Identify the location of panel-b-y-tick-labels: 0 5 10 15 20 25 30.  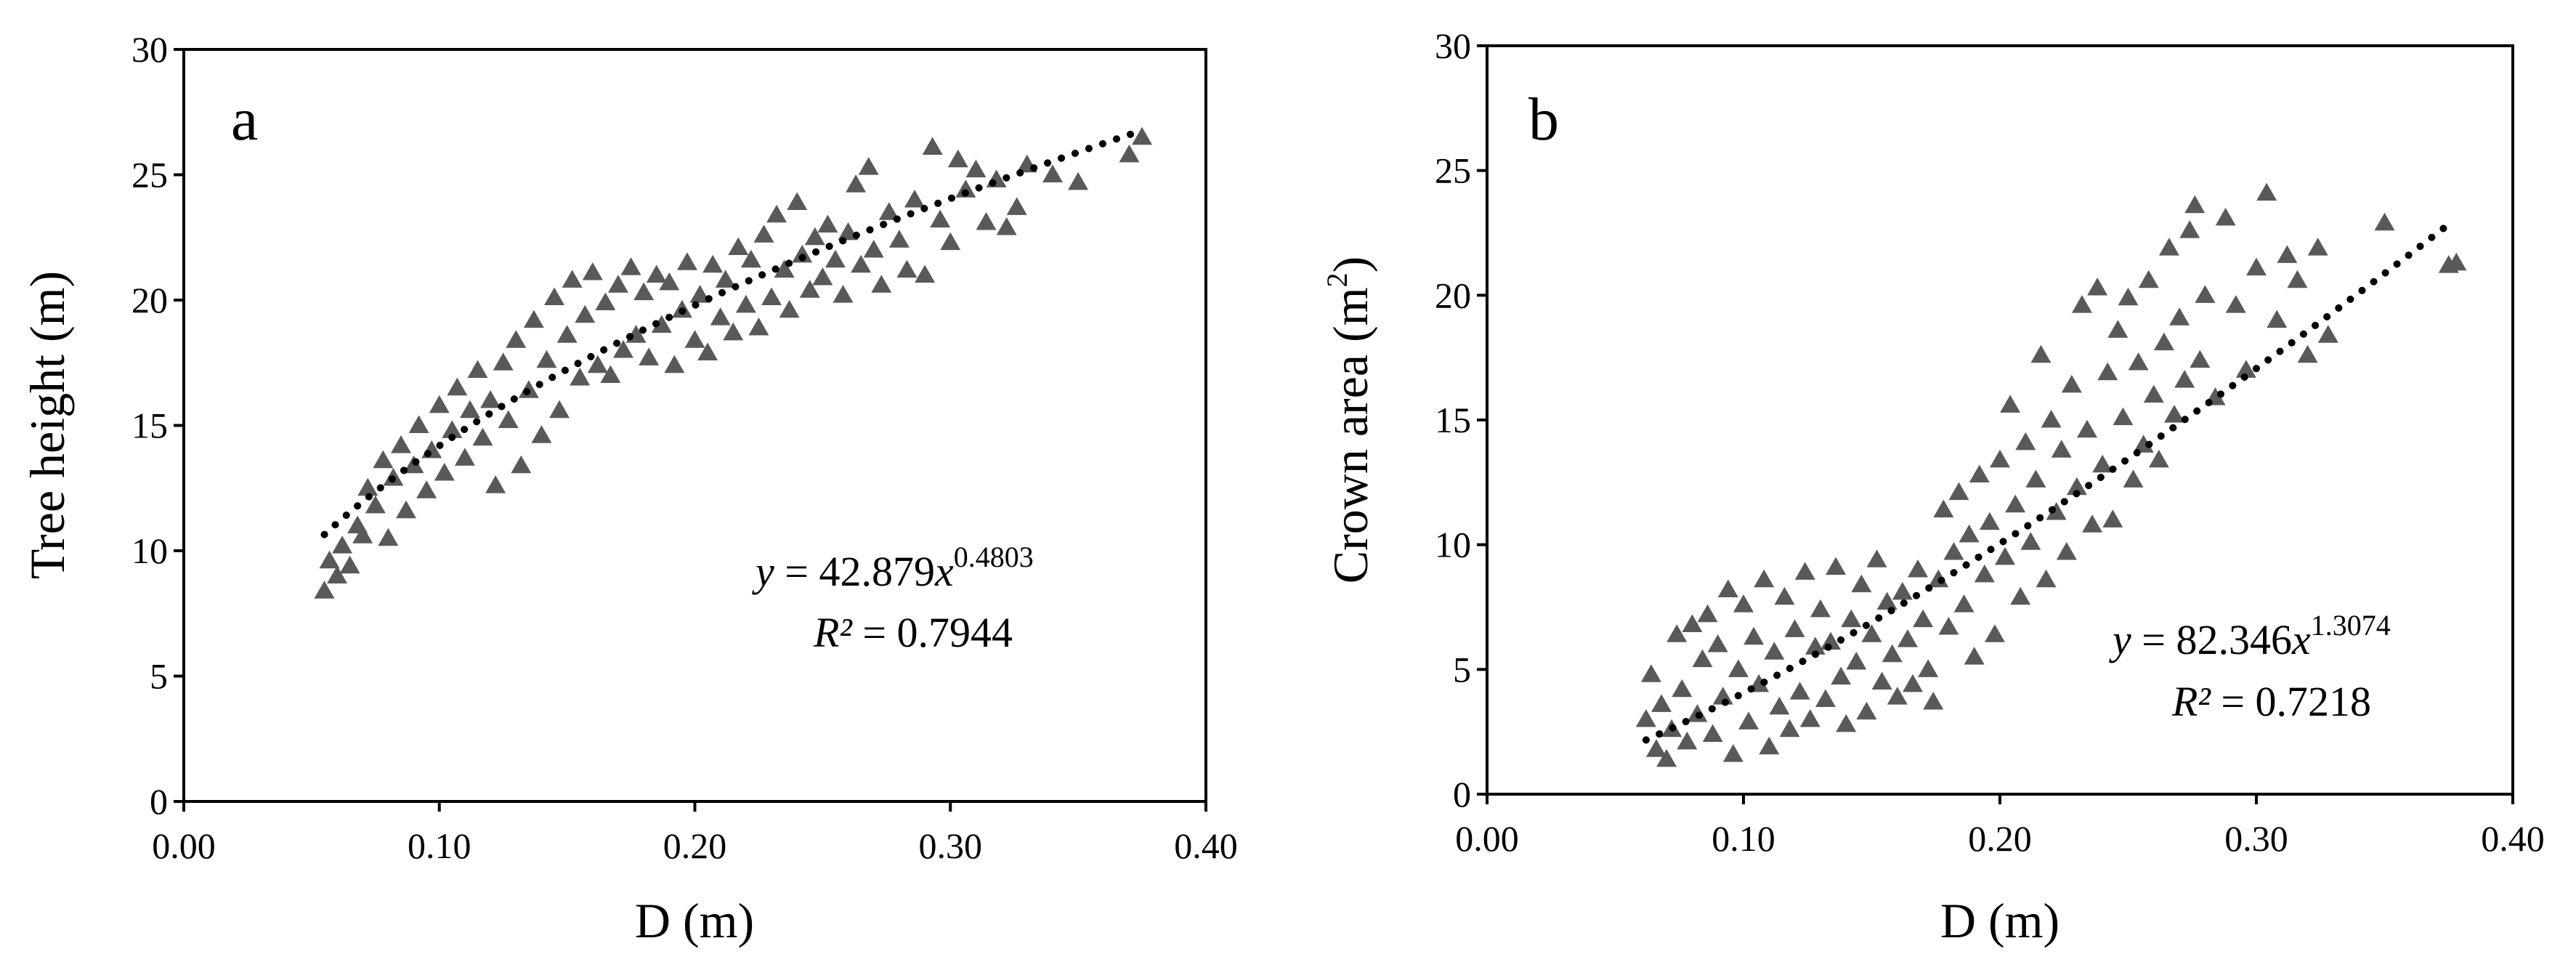
(1453, 420).